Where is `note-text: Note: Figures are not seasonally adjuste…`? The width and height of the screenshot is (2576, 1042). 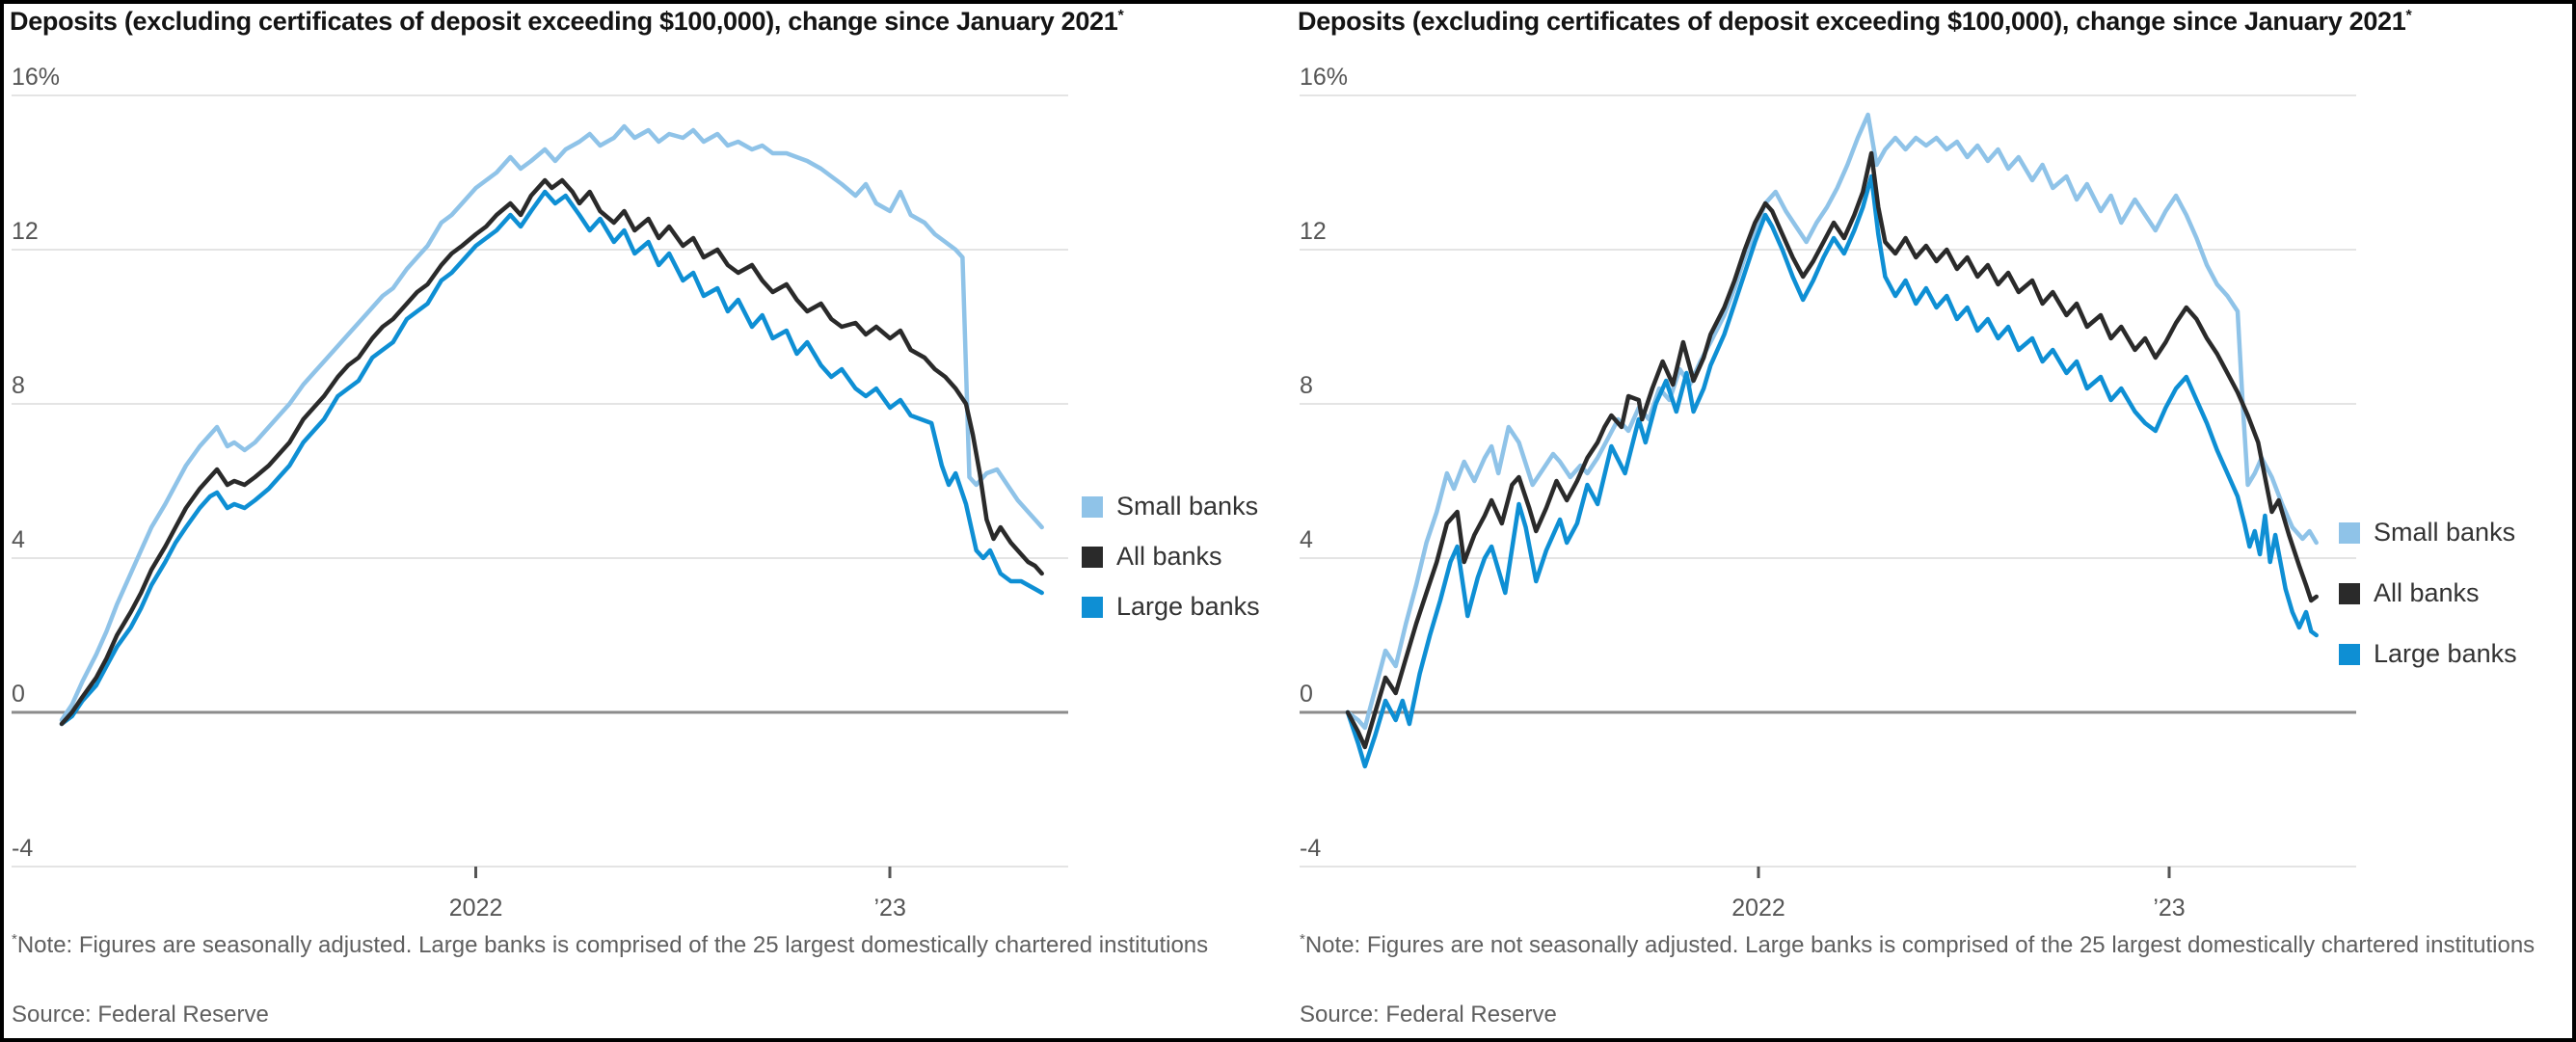 note-text: Note: Figures are not seasonally adjuste… is located at coordinates (1920, 945).